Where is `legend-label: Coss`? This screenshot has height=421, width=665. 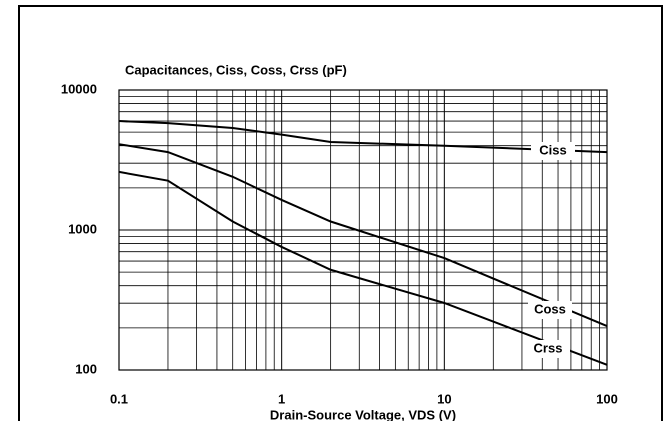
legend-label: Coss is located at coordinates (550, 308).